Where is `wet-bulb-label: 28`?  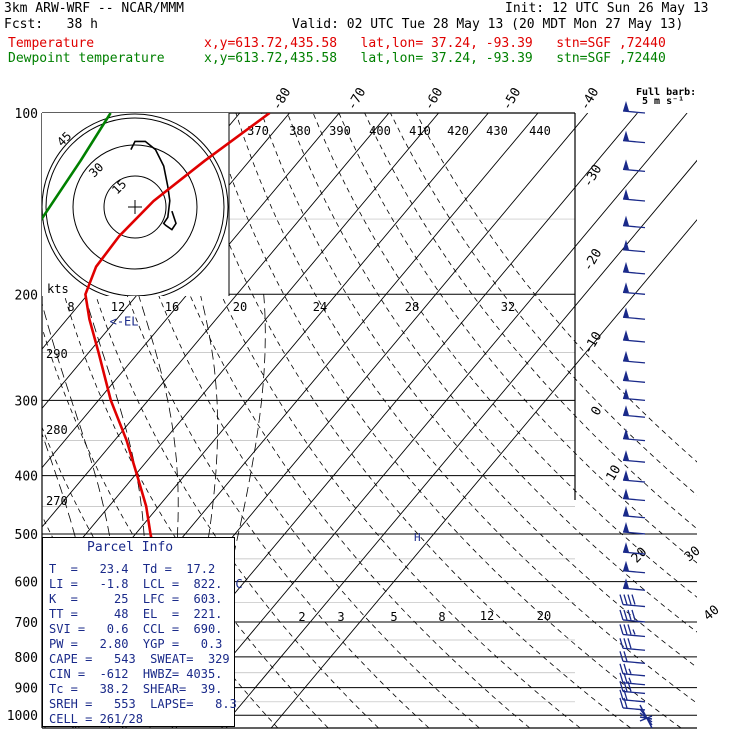
wet-bulb-label: 28 is located at coordinates (412, 307).